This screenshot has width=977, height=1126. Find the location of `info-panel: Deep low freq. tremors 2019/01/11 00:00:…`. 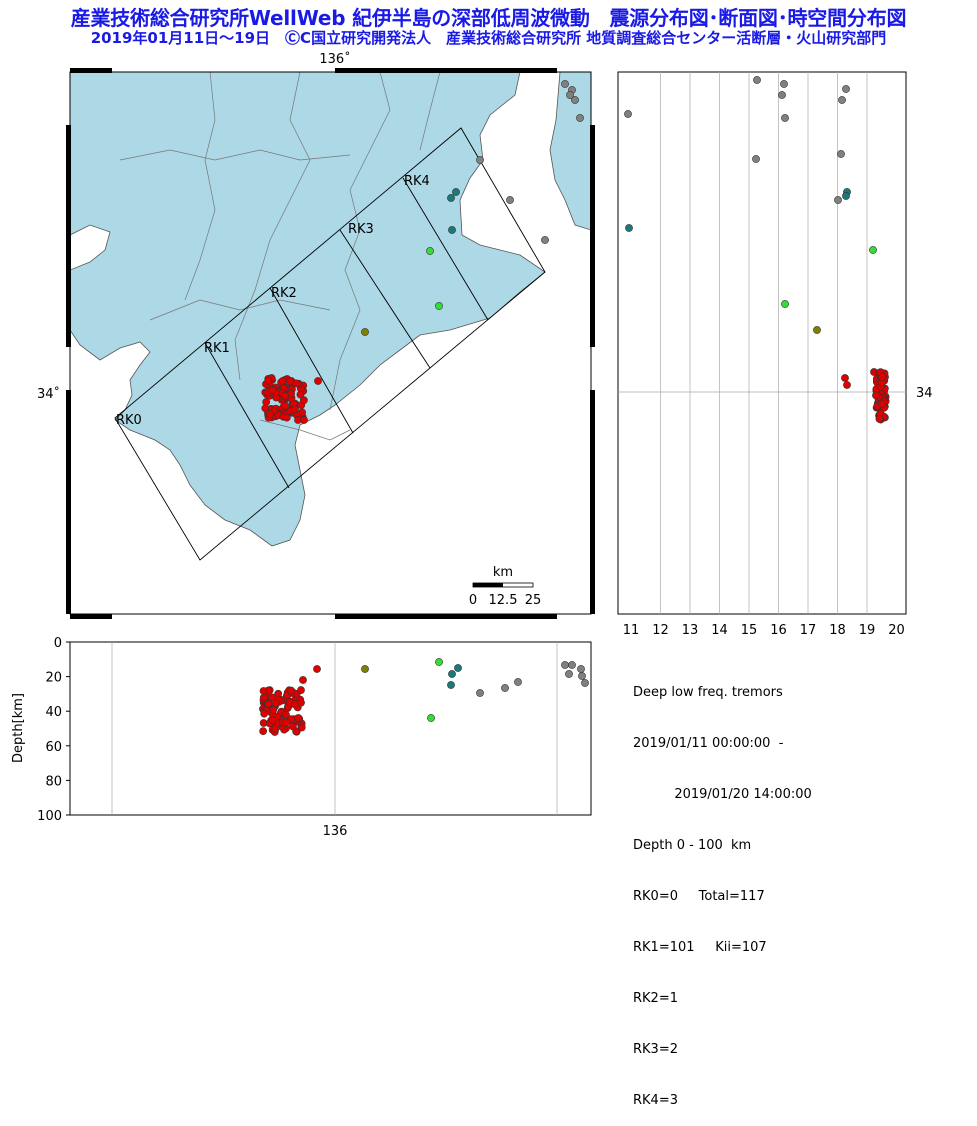

info-panel: Deep low freq. tremors 2019/01/11 00:00:… is located at coordinates (722, 888).